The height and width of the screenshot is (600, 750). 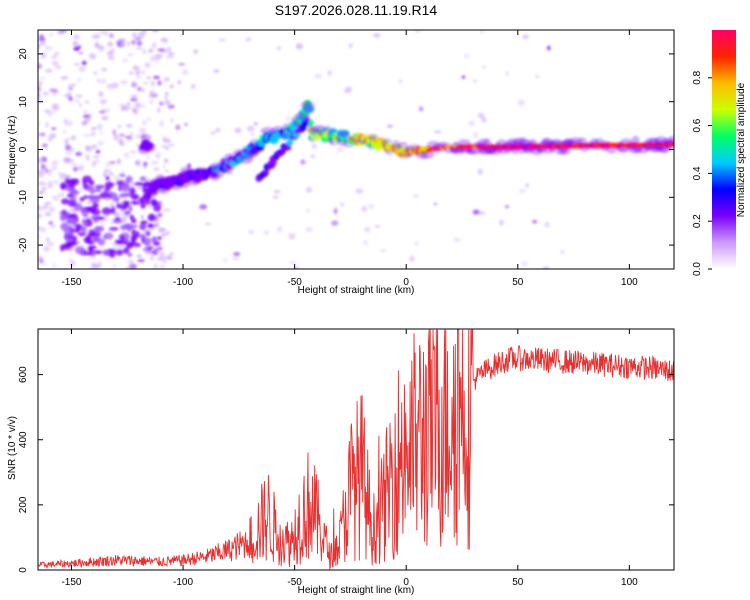 What do you see at coordinates (294, 582) in the screenshot?
I see `snr-x-tick-label: -50` at bounding box center [294, 582].